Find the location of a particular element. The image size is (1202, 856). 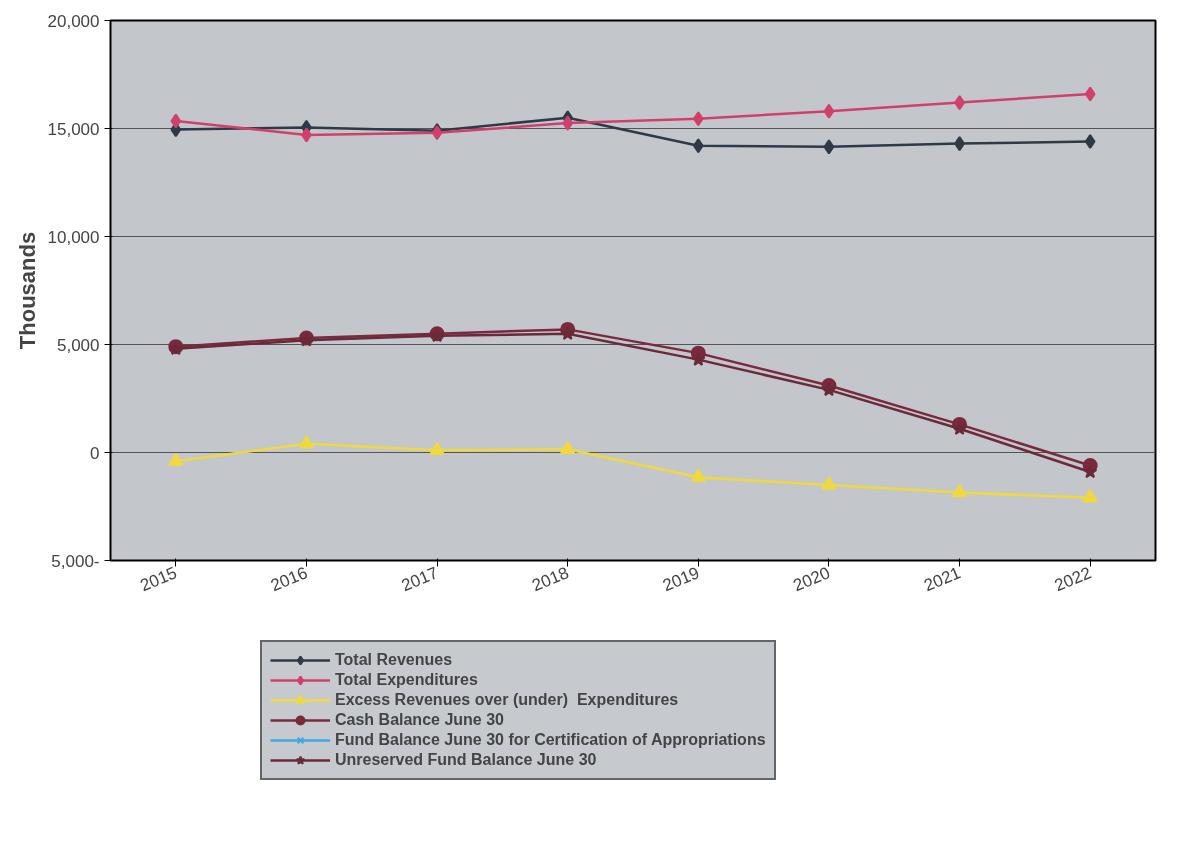

legend-label: Fund Balance June 30 for Certification of Appropriations is located at coordinates (550, 740).